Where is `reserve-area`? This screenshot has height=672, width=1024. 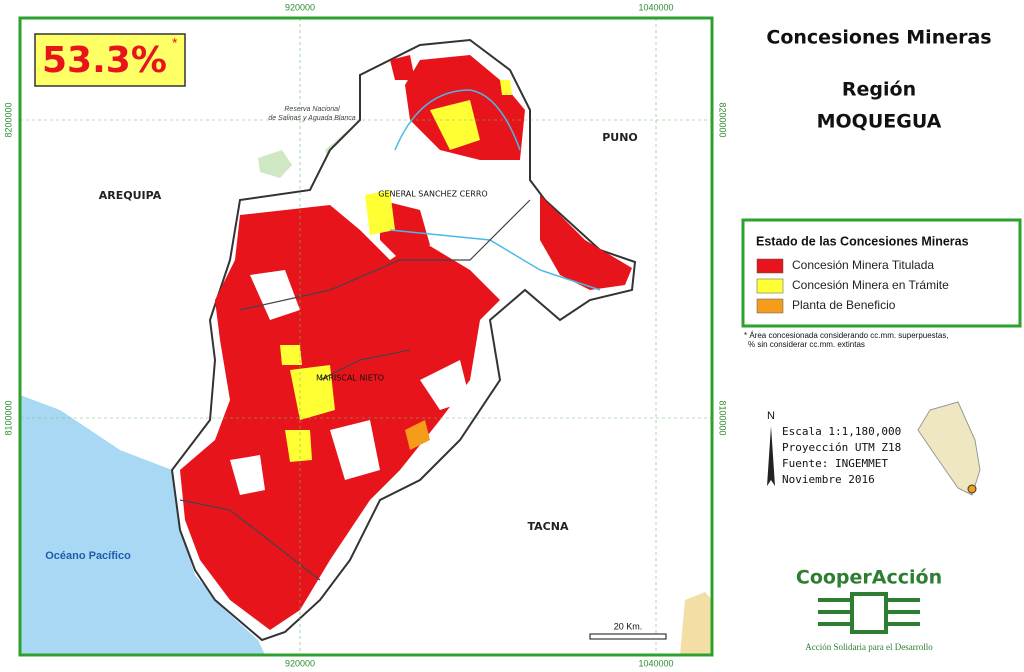 reserve-area is located at coordinates (275, 164).